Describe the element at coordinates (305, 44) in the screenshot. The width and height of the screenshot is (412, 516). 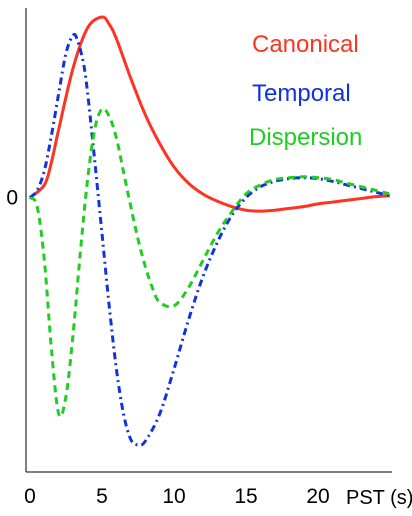
I see `legend-entry-canonical: Canonical` at that location.